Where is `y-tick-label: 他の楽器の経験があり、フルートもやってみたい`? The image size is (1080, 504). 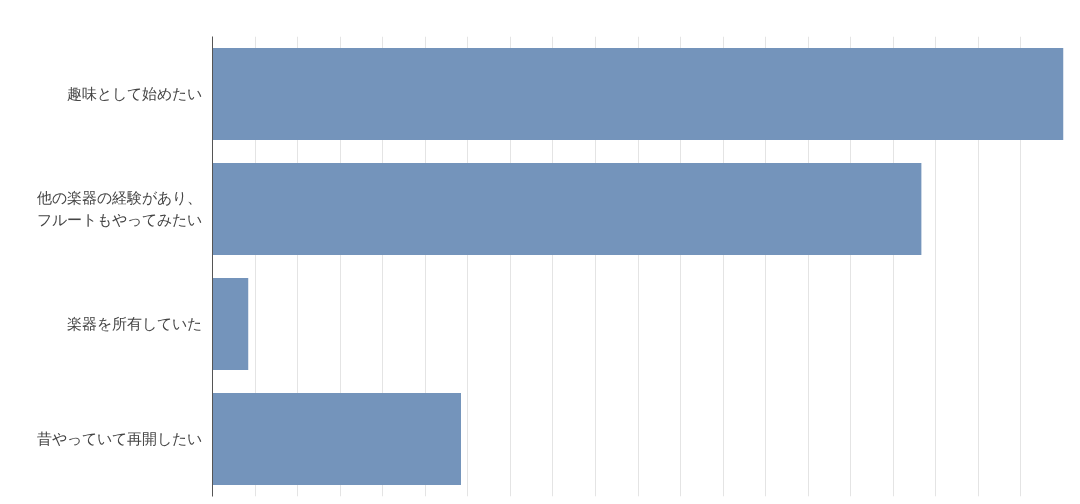
y-tick-label: 他の楽器の経験があり、フルートもやってみたい is located at coordinates (119, 209).